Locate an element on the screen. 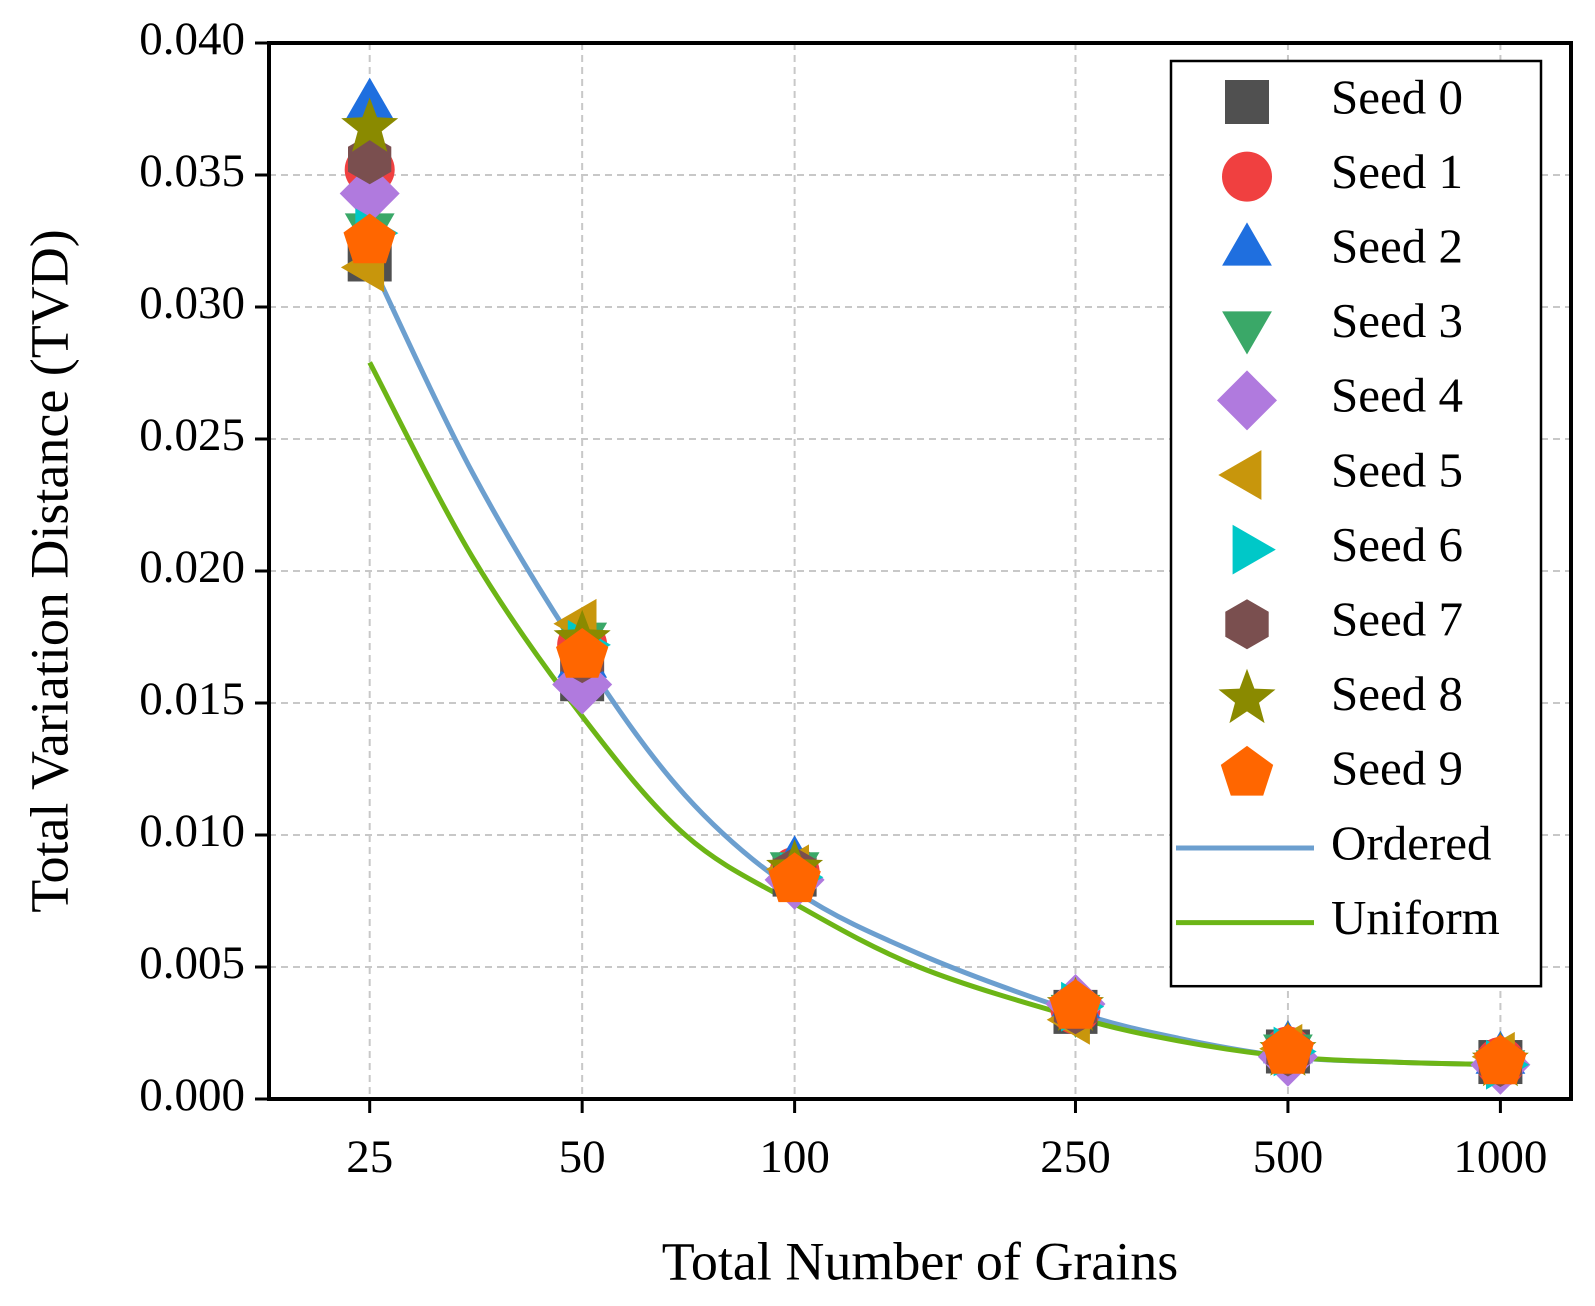 The height and width of the screenshot is (1306, 1595). y-tick-label: 0.005 is located at coordinates (192, 963).